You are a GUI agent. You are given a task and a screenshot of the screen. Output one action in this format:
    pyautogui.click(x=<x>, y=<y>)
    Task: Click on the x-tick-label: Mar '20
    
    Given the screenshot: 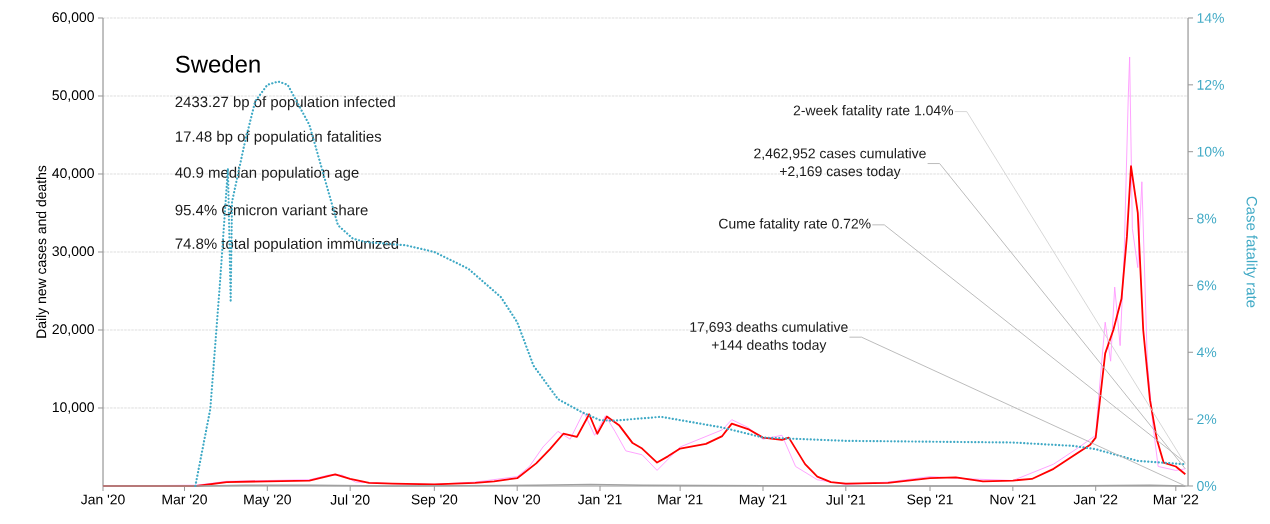 What is the action you would take?
    pyautogui.click(x=184, y=499)
    